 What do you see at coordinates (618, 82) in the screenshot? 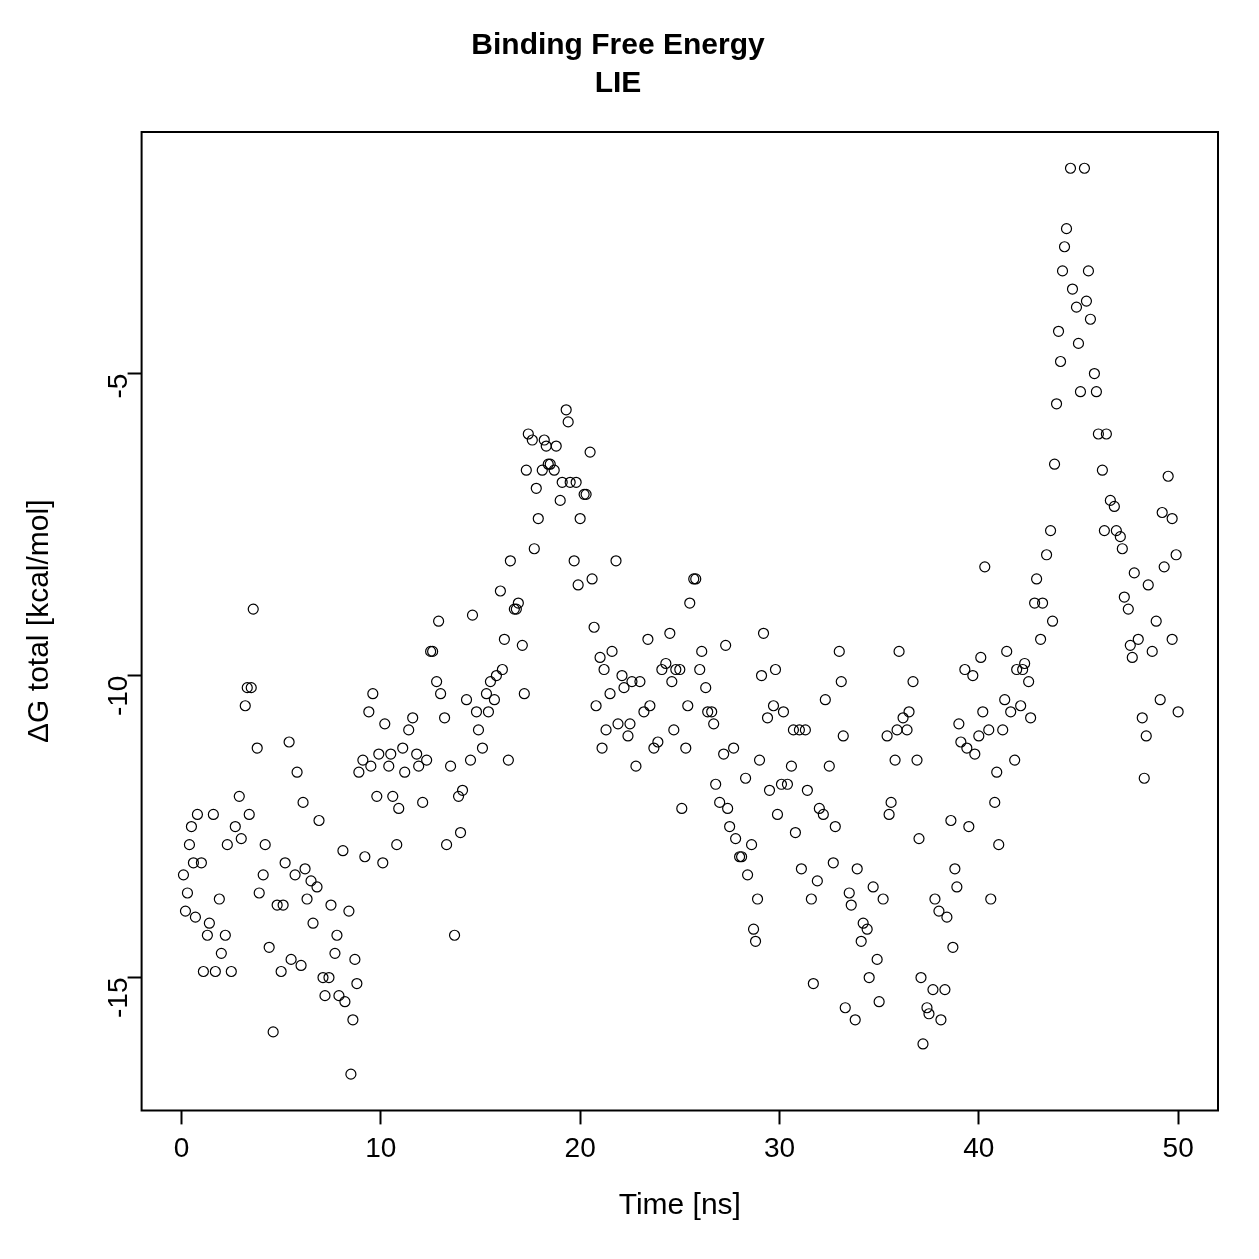
I see `chart-subtitle: LIE` at bounding box center [618, 82].